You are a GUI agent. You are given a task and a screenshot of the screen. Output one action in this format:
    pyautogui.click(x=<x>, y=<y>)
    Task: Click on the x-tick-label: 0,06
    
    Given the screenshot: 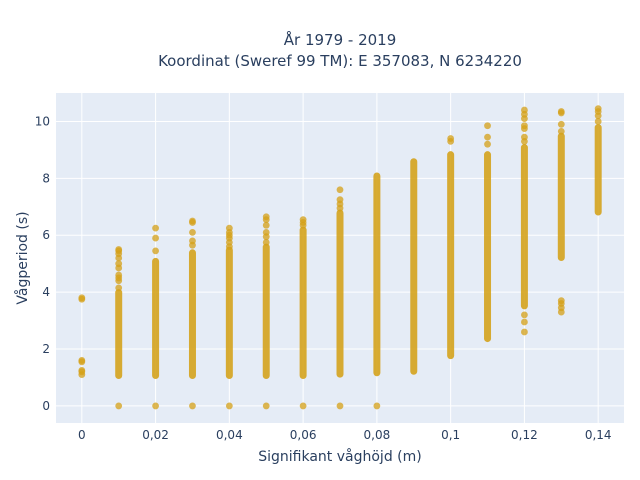 What is the action you would take?
    pyautogui.click(x=303, y=435)
    